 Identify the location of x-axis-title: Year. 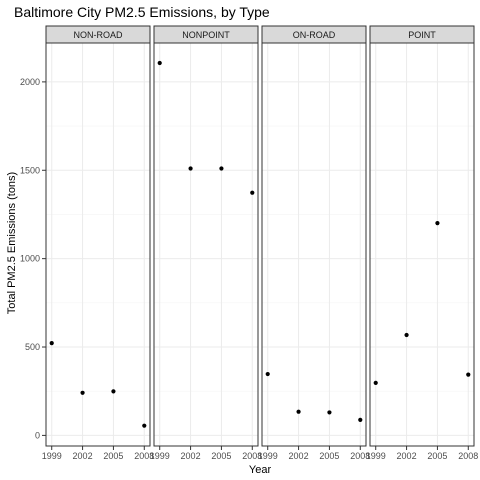
(260, 470).